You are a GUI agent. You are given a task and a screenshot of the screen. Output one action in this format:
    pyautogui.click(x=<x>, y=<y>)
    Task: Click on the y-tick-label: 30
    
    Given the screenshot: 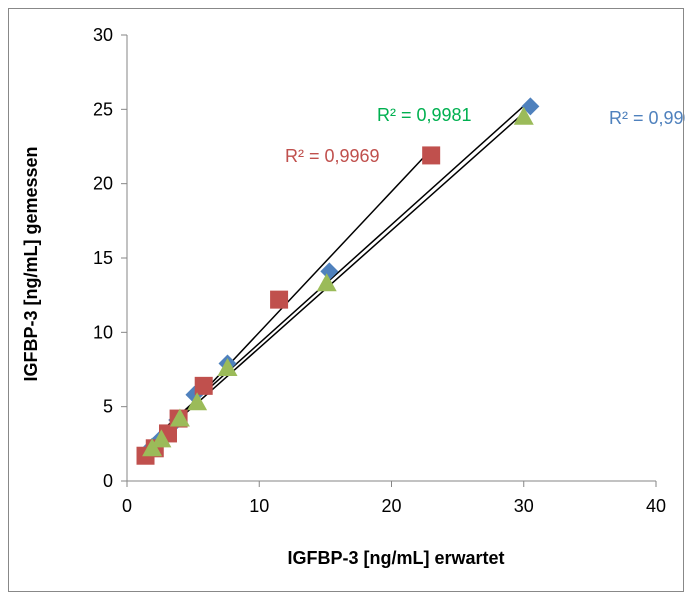 What is the action you would take?
    pyautogui.click(x=103, y=35)
    